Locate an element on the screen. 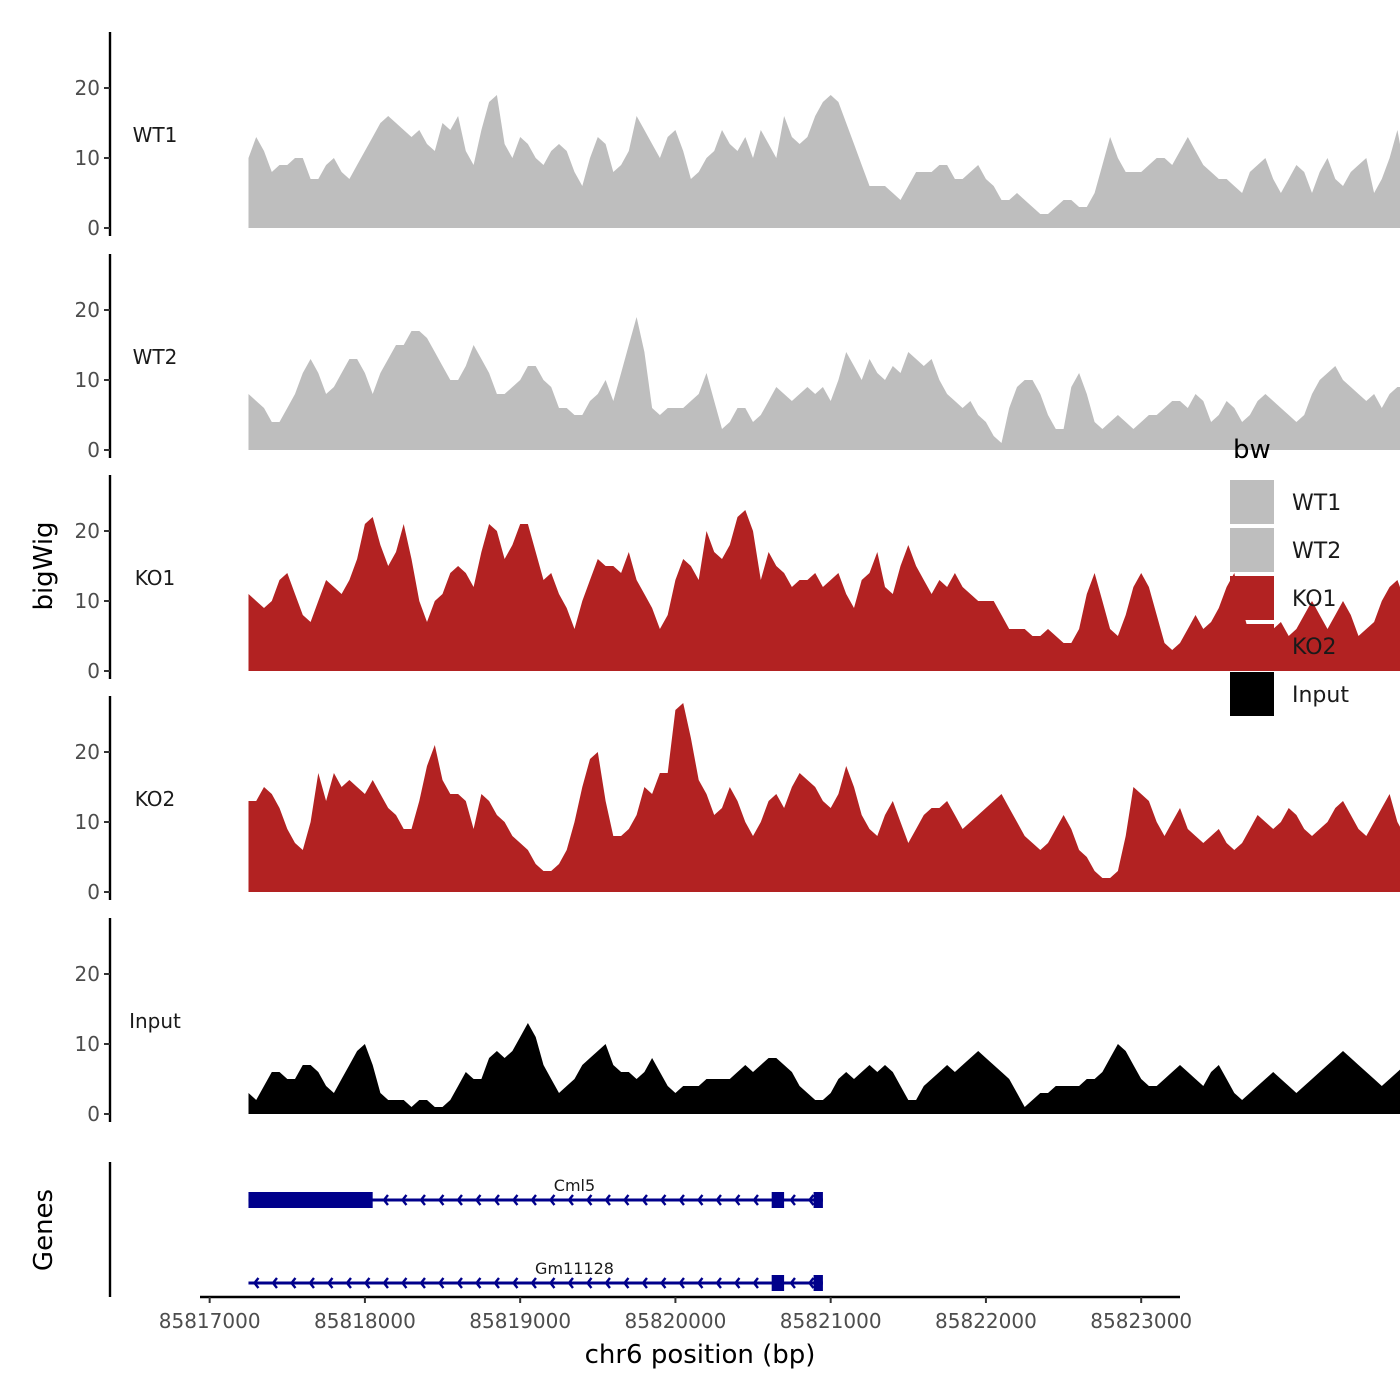 This screenshot has height=1400, width=1400. x-tick-label: 85819000 is located at coordinates (520, 1321).